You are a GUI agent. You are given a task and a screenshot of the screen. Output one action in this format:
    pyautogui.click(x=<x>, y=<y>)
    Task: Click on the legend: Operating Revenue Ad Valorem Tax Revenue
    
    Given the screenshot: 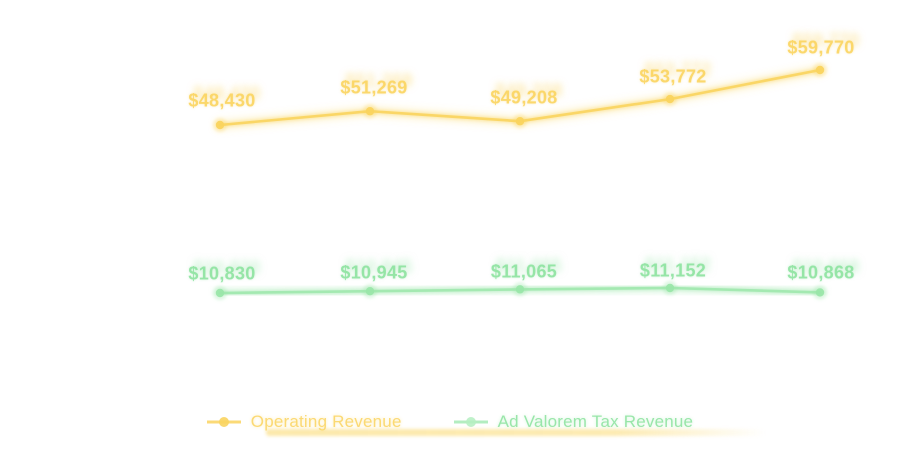 What is the action you would take?
    pyautogui.click(x=450, y=422)
    